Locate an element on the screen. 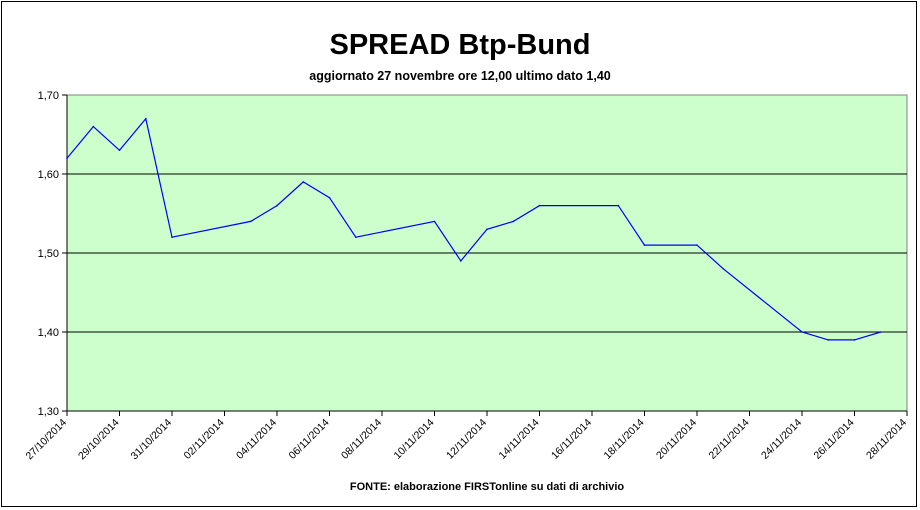  x-tick-label: 31/10/2014 is located at coordinates (151, 440).